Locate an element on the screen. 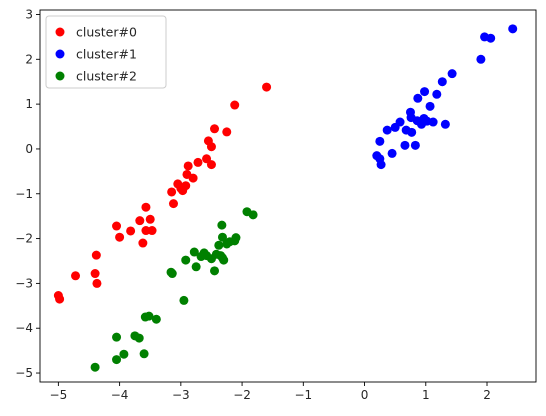 Image resolution: width=546 pixels, height=416 pixels. x-tick-label: −1 is located at coordinates (303, 395).